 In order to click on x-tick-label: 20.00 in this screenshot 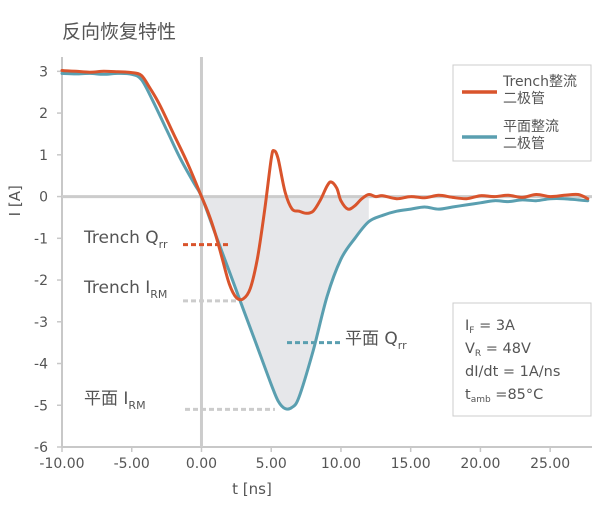, I will do `click(480, 464)`.